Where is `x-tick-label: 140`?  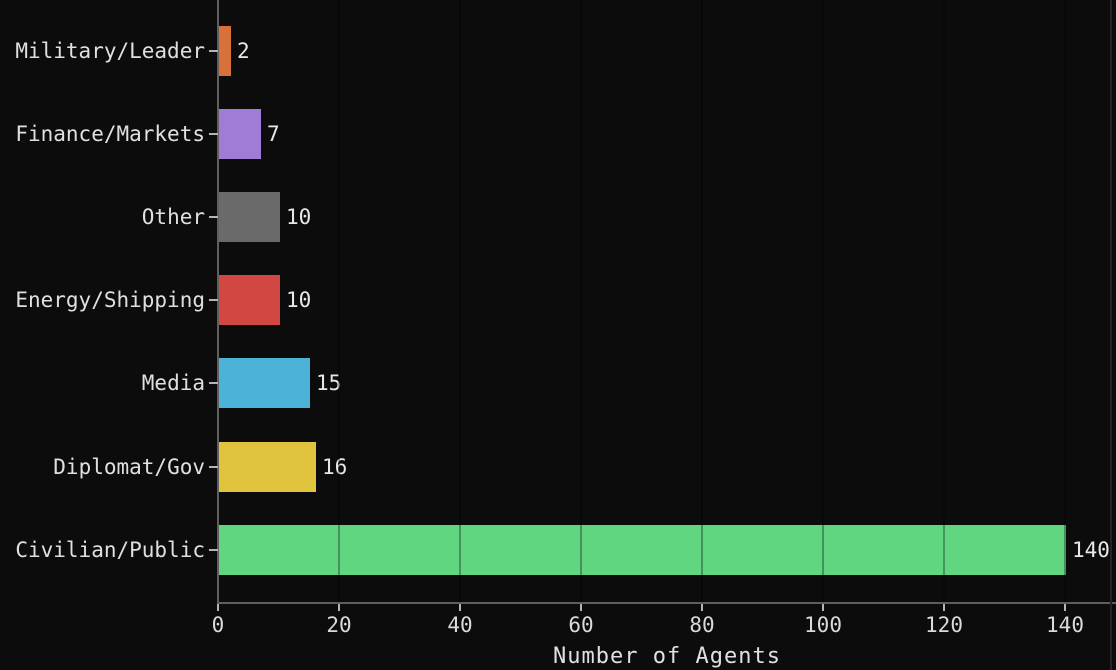
x-tick-label: 140 is located at coordinates (1065, 625).